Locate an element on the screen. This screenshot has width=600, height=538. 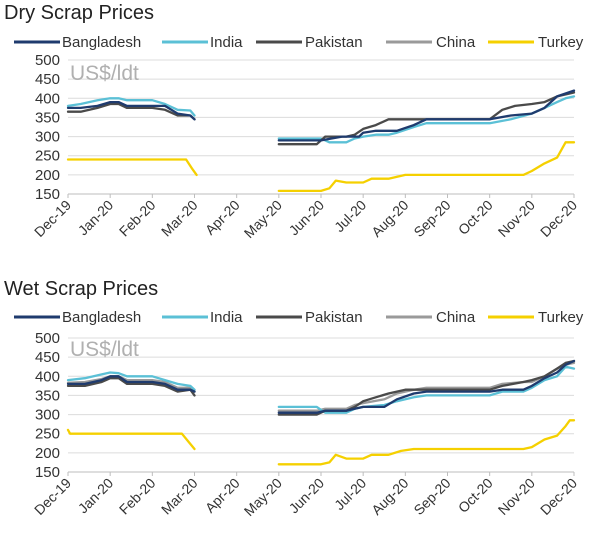
chart-title: Dry Scrap Prices is located at coordinates (79, 13).